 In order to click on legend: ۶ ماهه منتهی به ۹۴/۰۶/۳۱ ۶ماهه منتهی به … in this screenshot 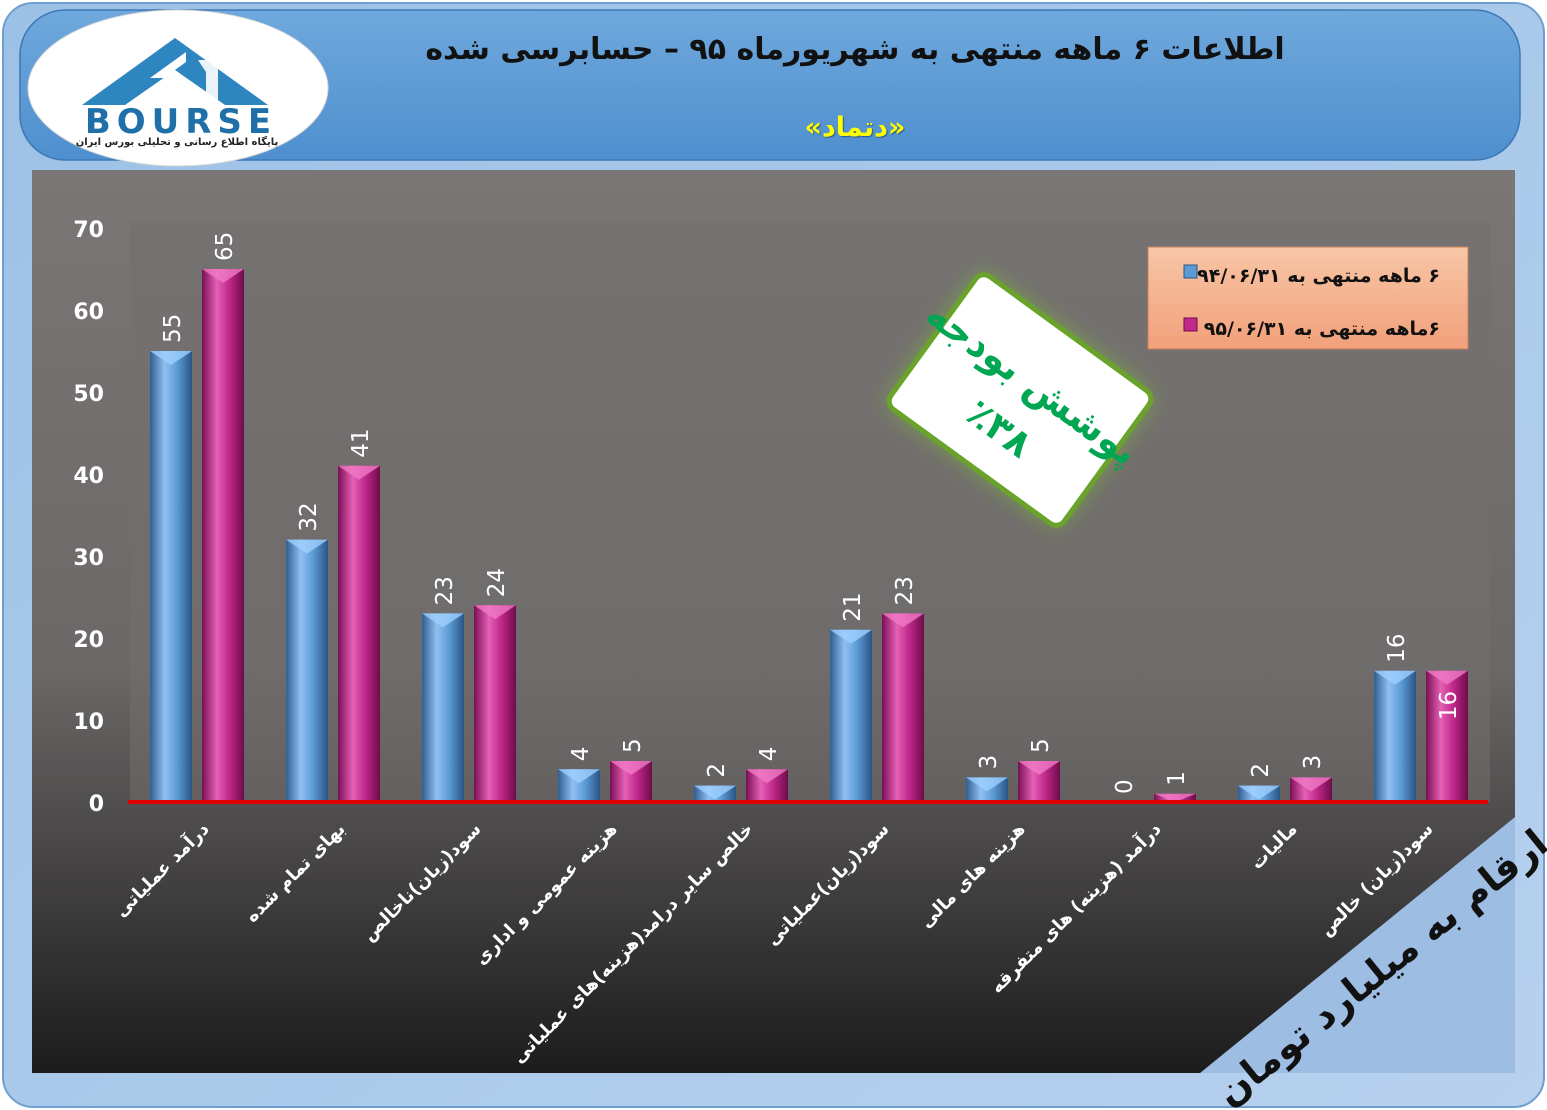, I will do `click(1308, 298)`.